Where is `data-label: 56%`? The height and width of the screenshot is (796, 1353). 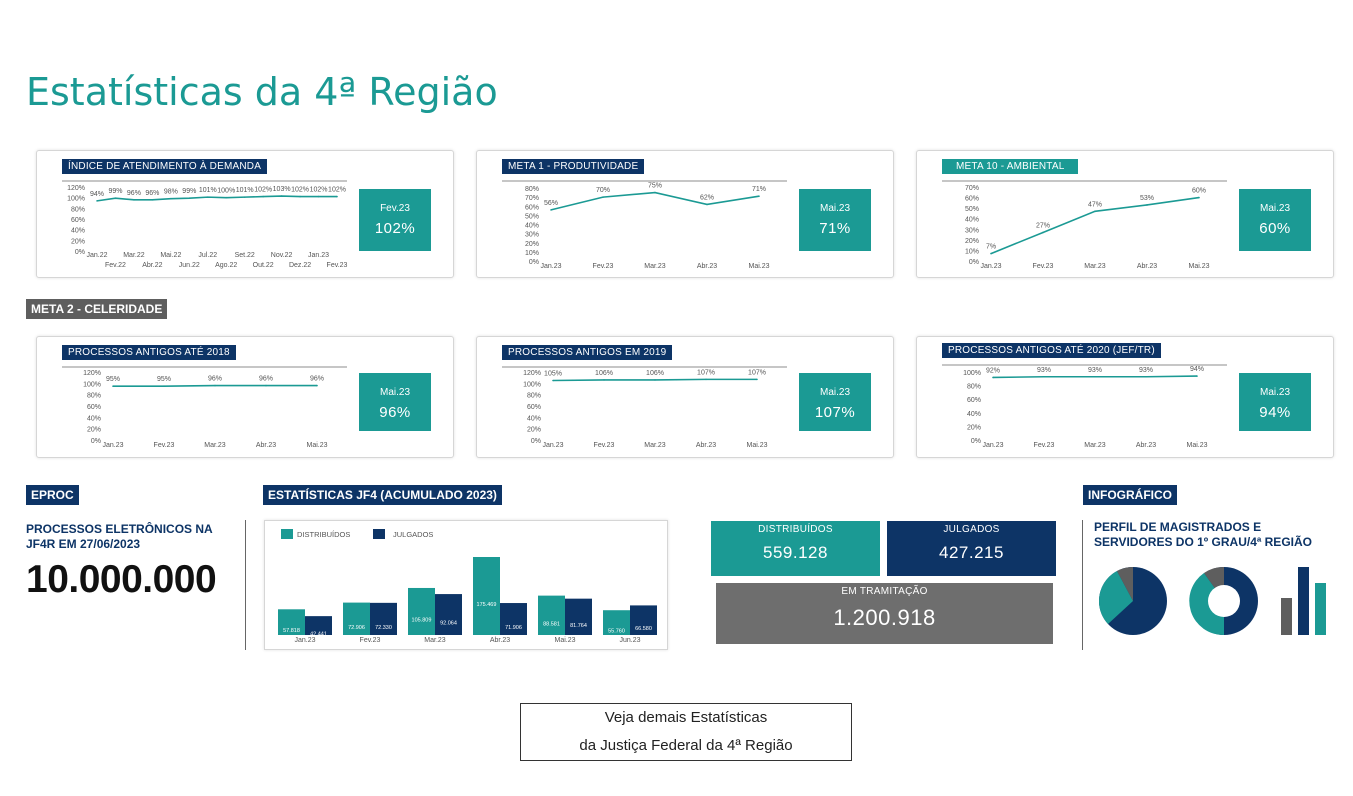
data-label: 56% is located at coordinates (551, 203).